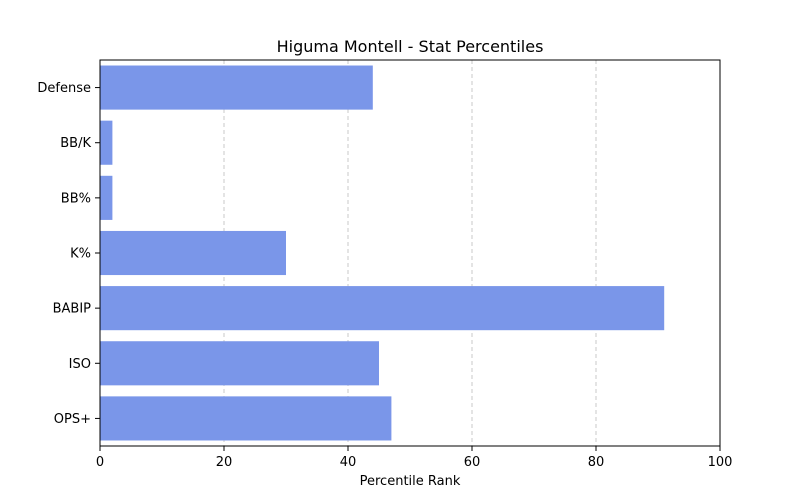 This screenshot has height=500, width=800. I want to click on y-tick-label: OPS+, so click(72, 419).